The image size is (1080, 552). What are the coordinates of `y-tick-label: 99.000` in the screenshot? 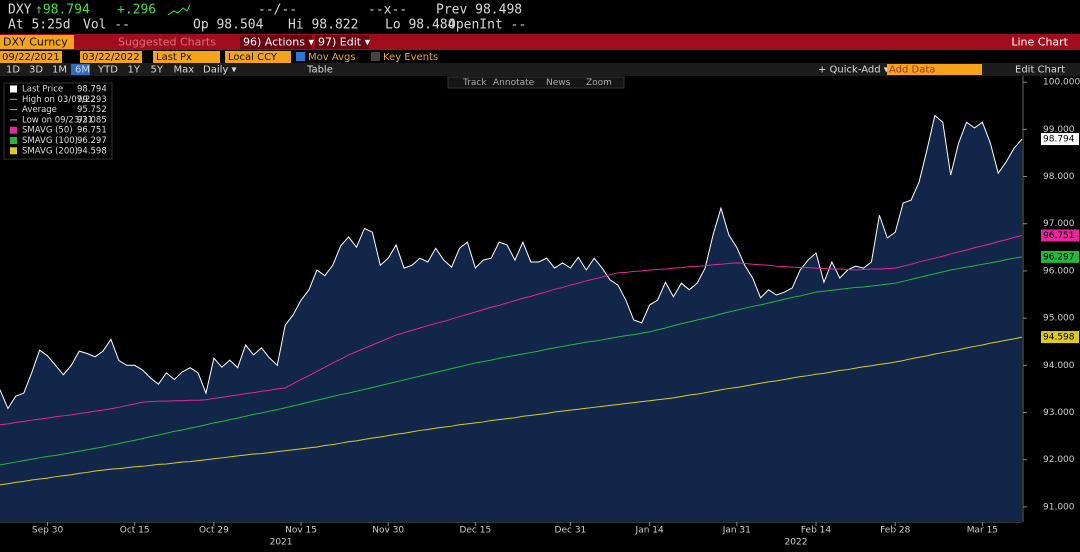 It's located at (1059, 130).